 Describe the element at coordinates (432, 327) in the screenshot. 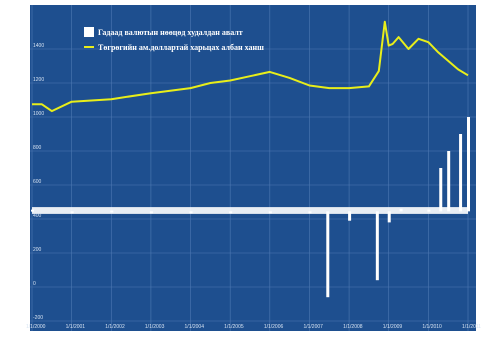

I see `x-tick-label: 1/1/2010` at that location.